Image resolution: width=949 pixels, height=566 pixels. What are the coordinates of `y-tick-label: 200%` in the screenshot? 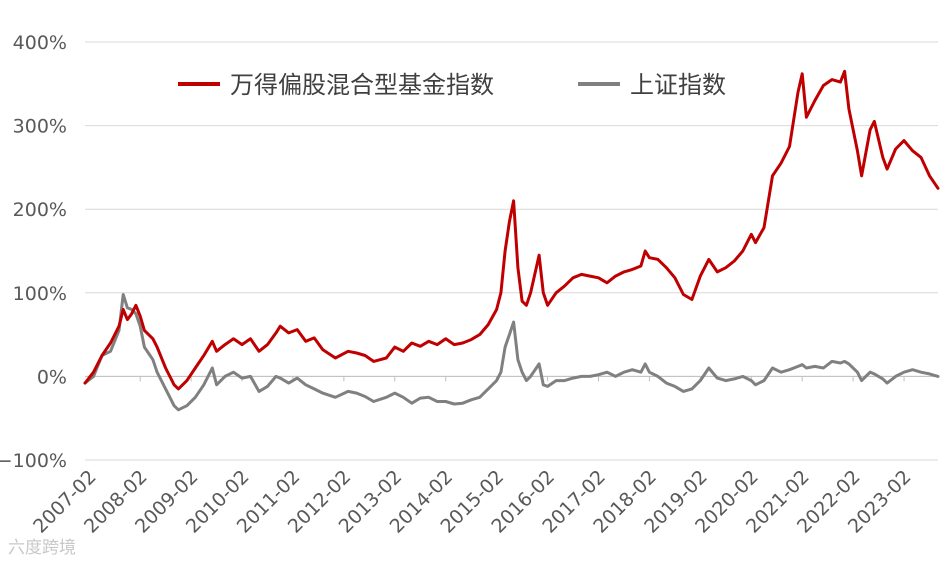 It's located at (40, 210).